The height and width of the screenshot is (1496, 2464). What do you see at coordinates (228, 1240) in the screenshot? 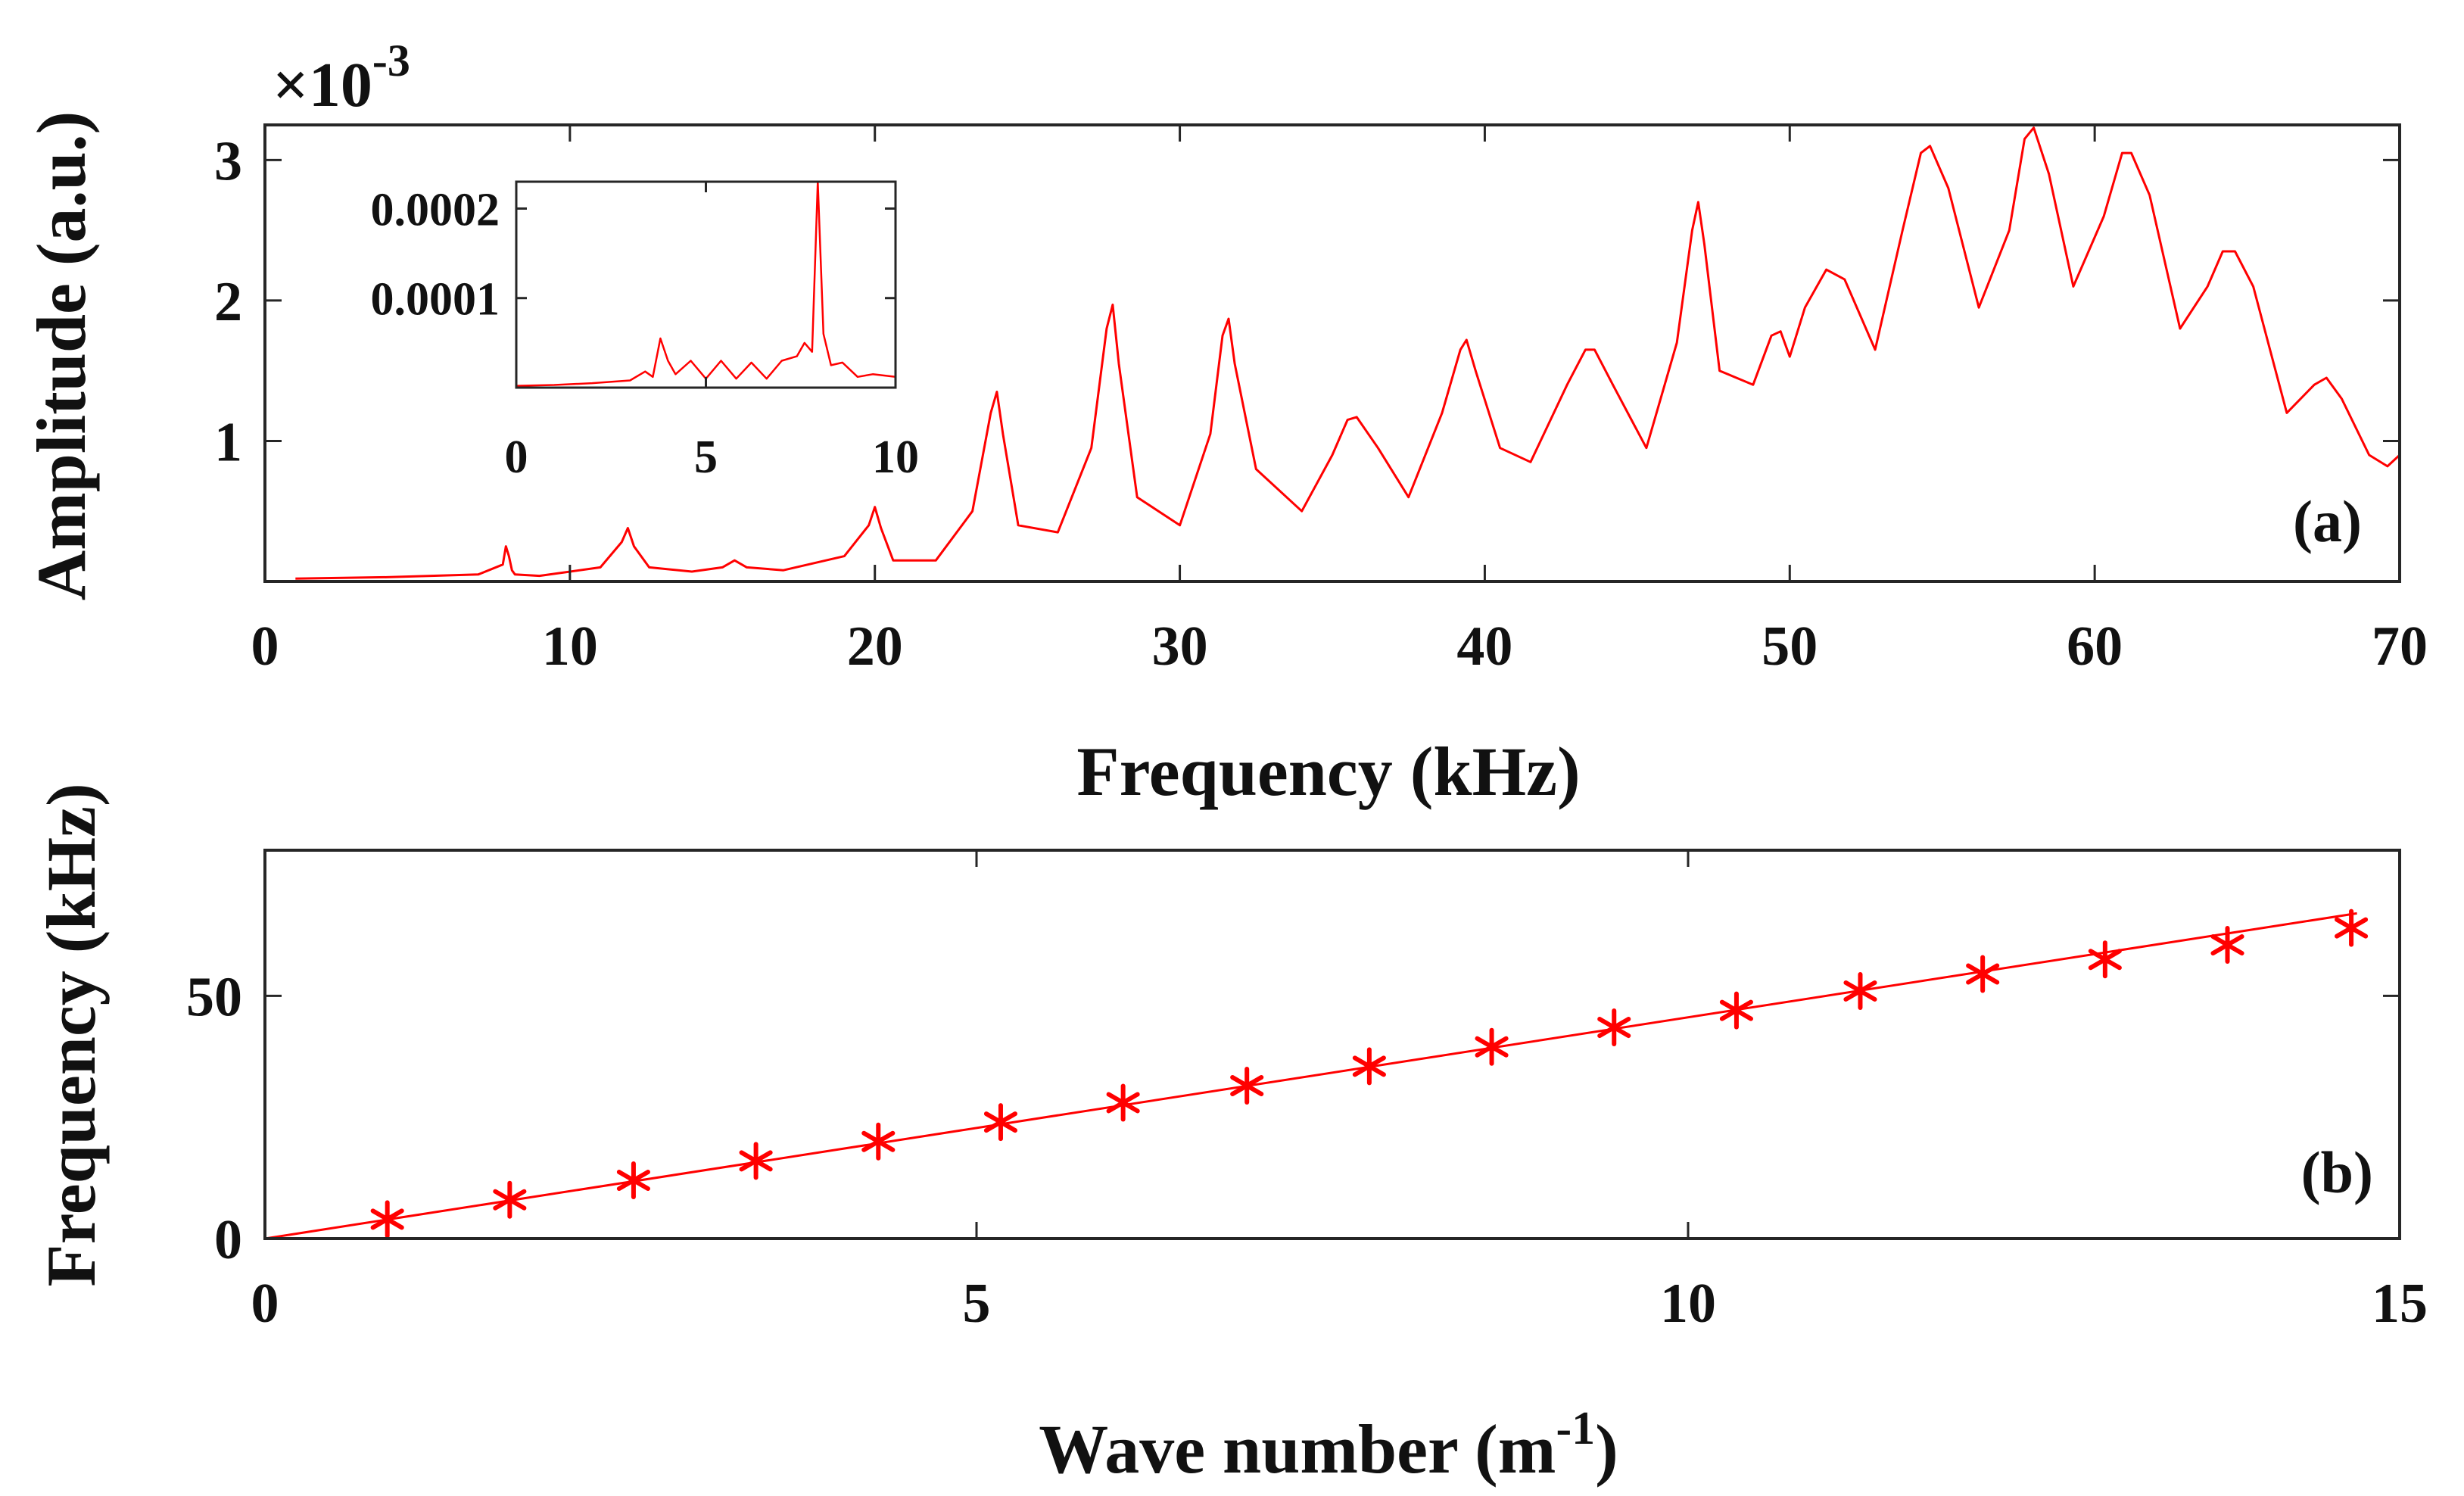
I see `y-tick-label: 0` at bounding box center [228, 1240].